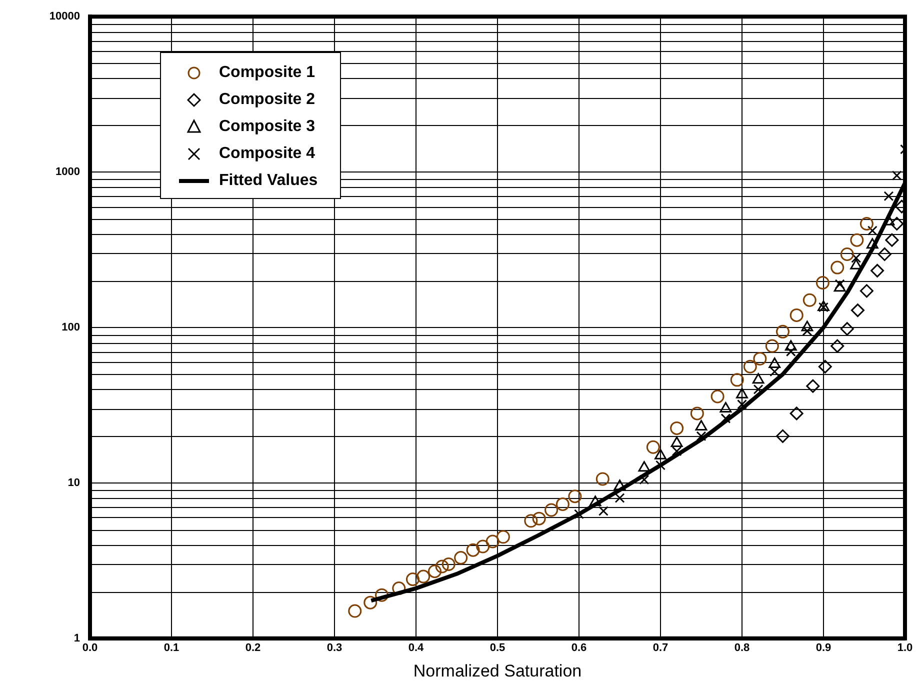  What do you see at coordinates (579, 648) in the screenshot?
I see `x-tick-label: 0.6` at bounding box center [579, 648].